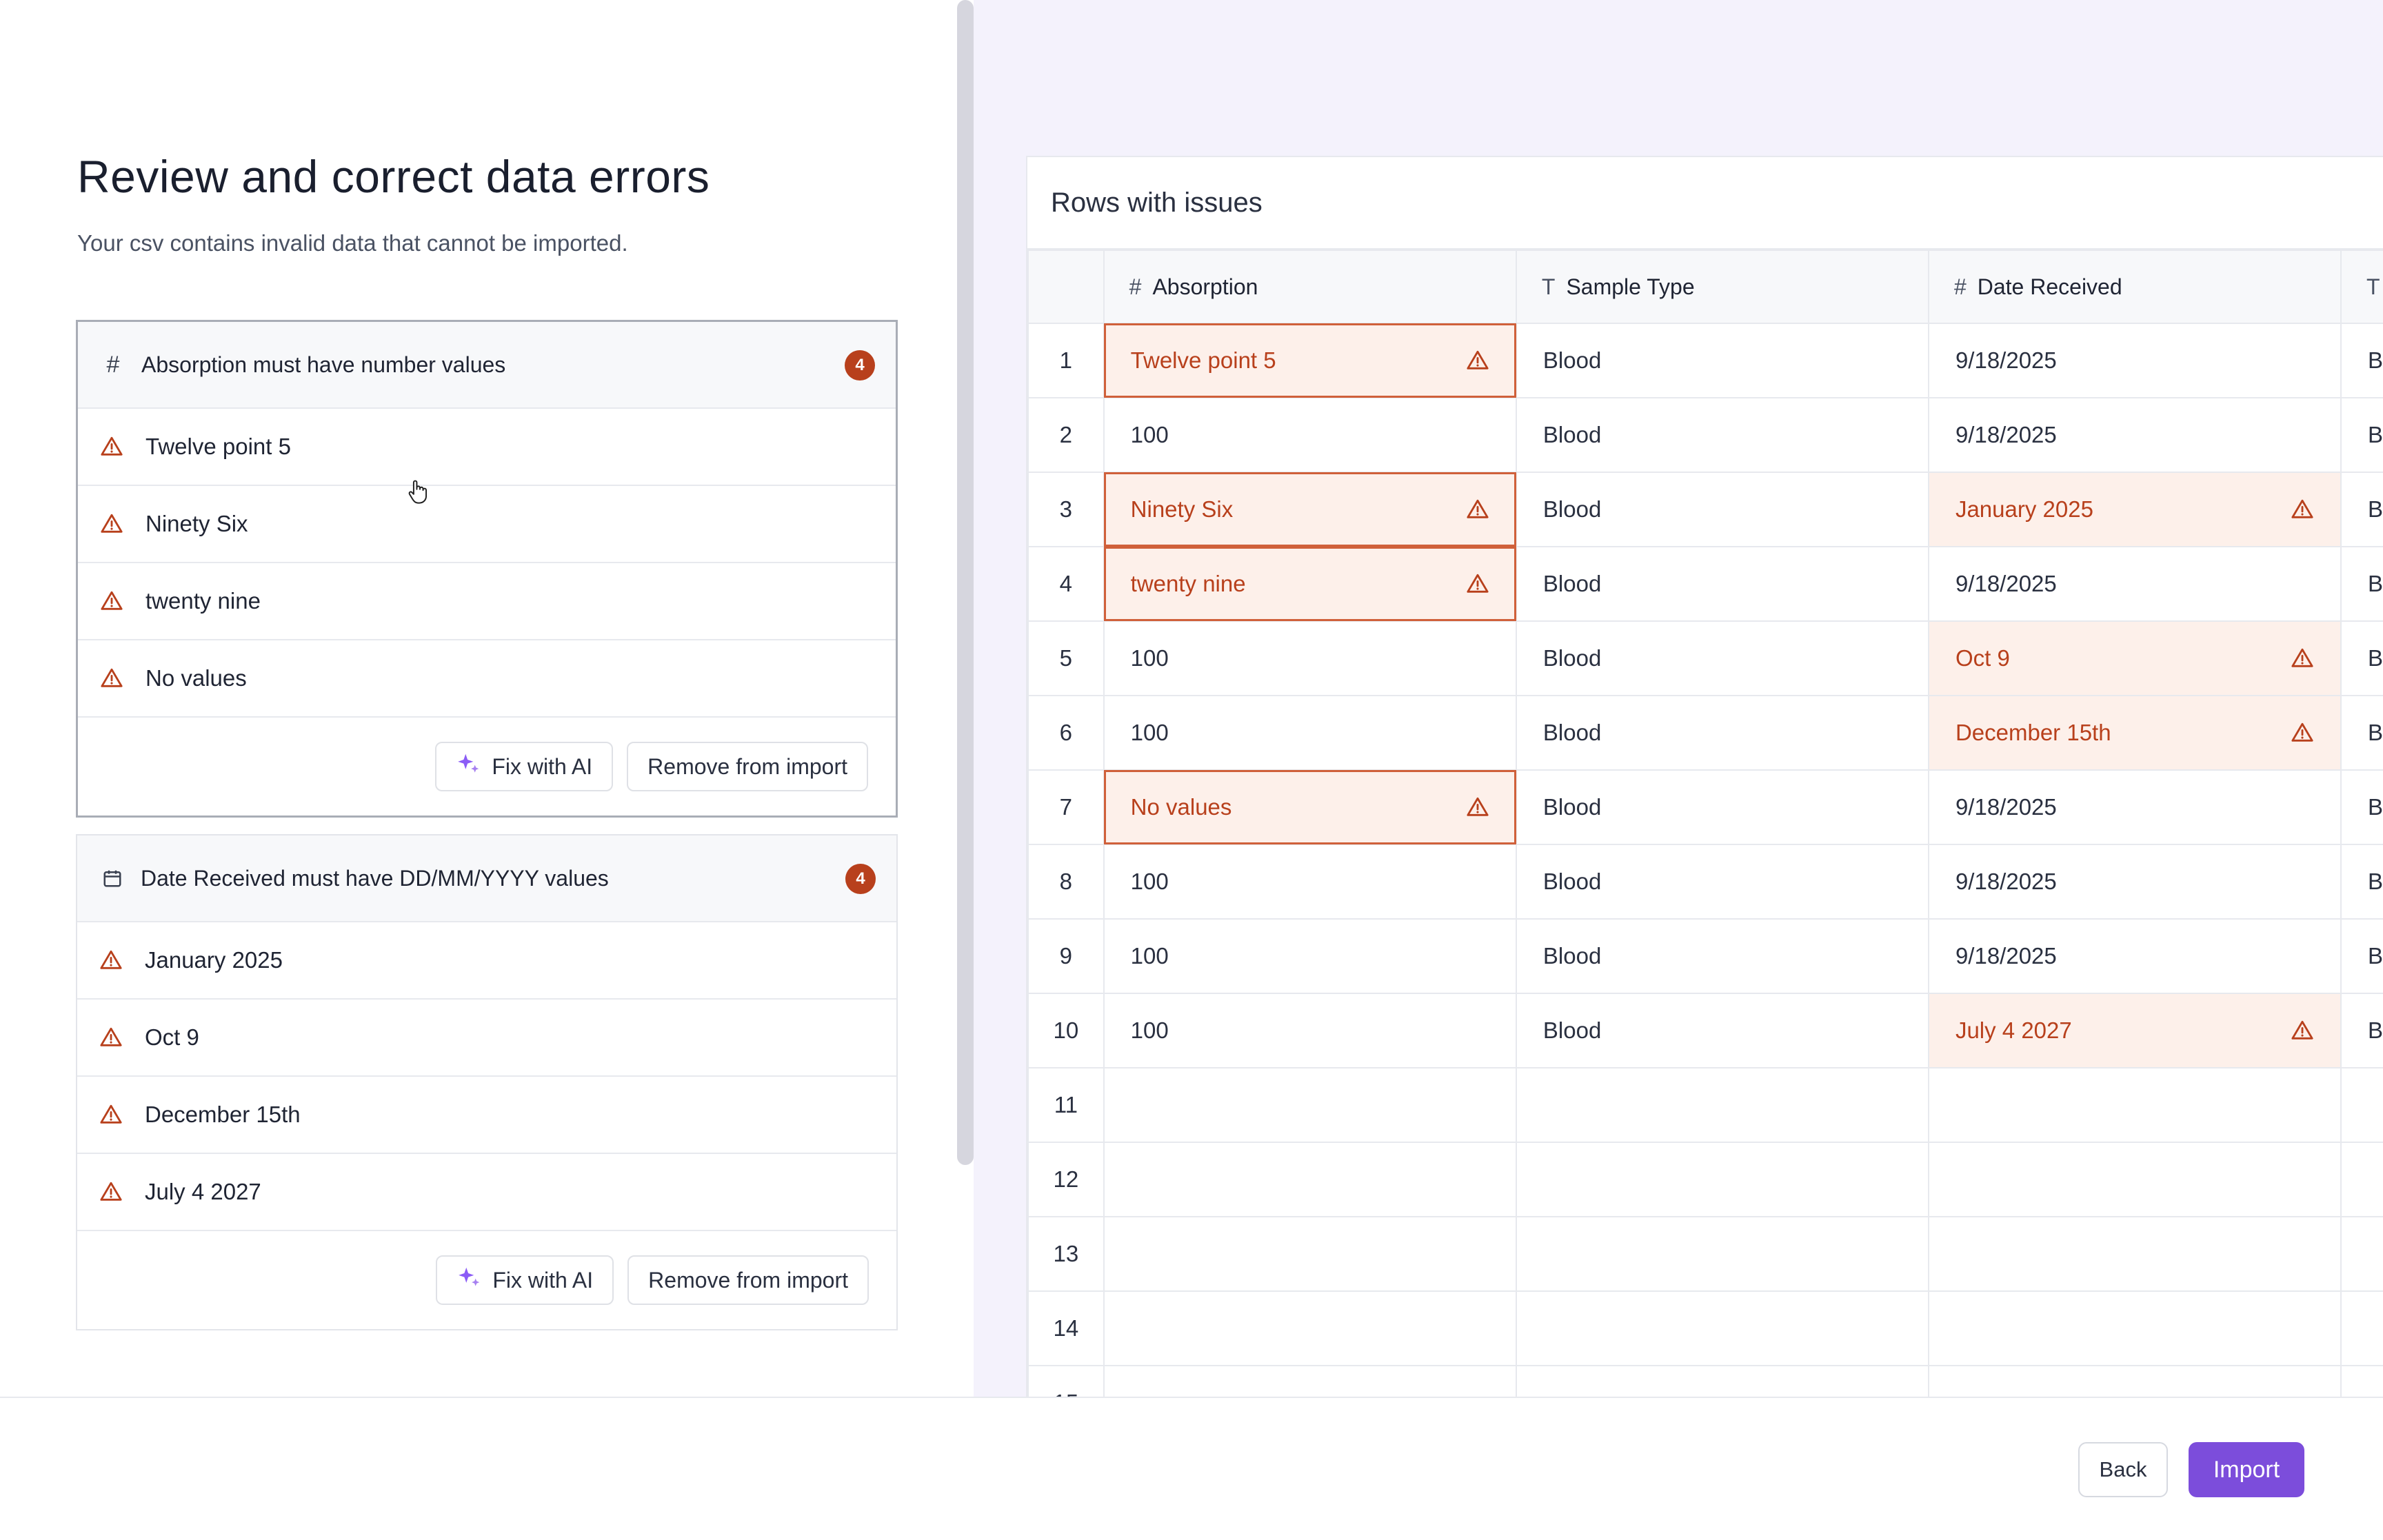 The image size is (2383, 1540). What do you see at coordinates (486, 1193) in the screenshot?
I see `error-item: July 4 2027` at bounding box center [486, 1193].